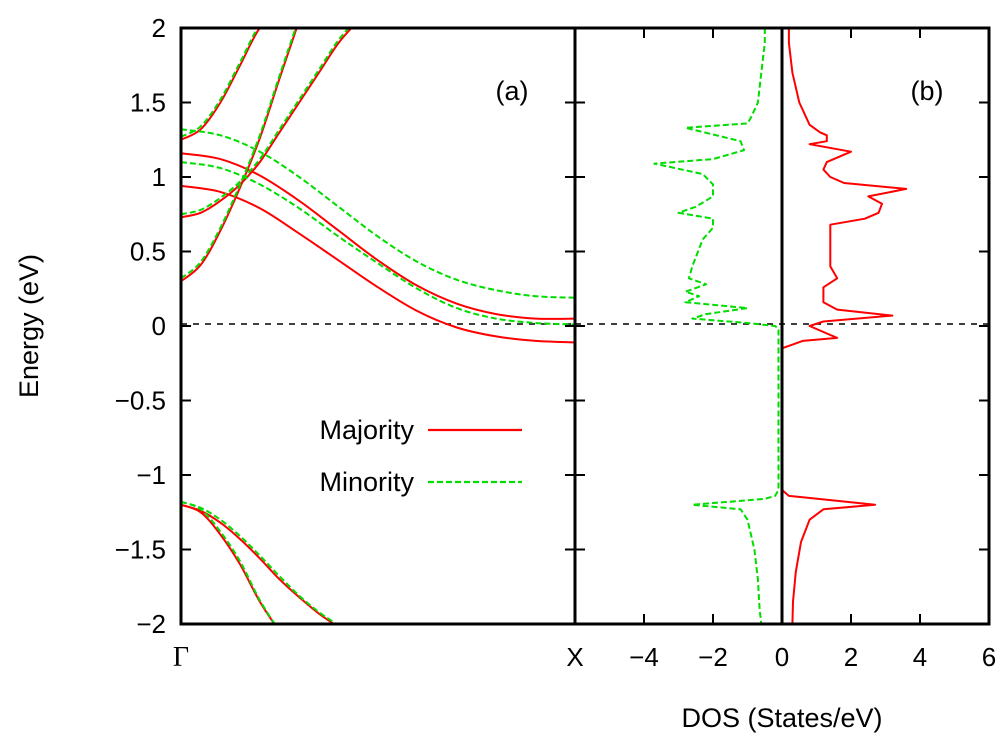 Image resolution: width=1008 pixels, height=743 pixels. I want to click on legend: Majority Minority, so click(420, 456).